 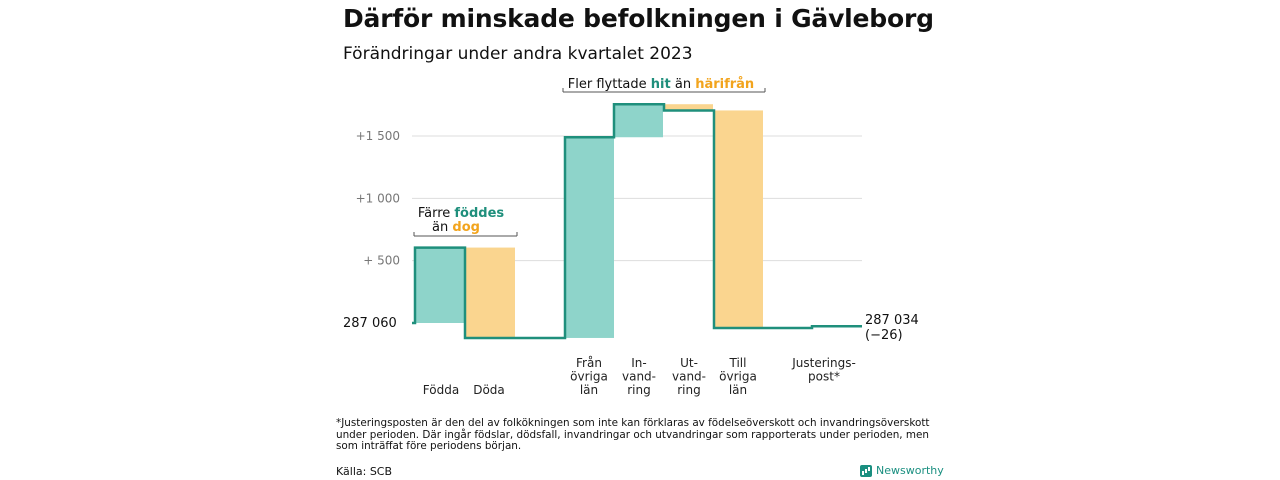 I want to click on annotation-births-deaths-line2: än dog, so click(x=456, y=227).